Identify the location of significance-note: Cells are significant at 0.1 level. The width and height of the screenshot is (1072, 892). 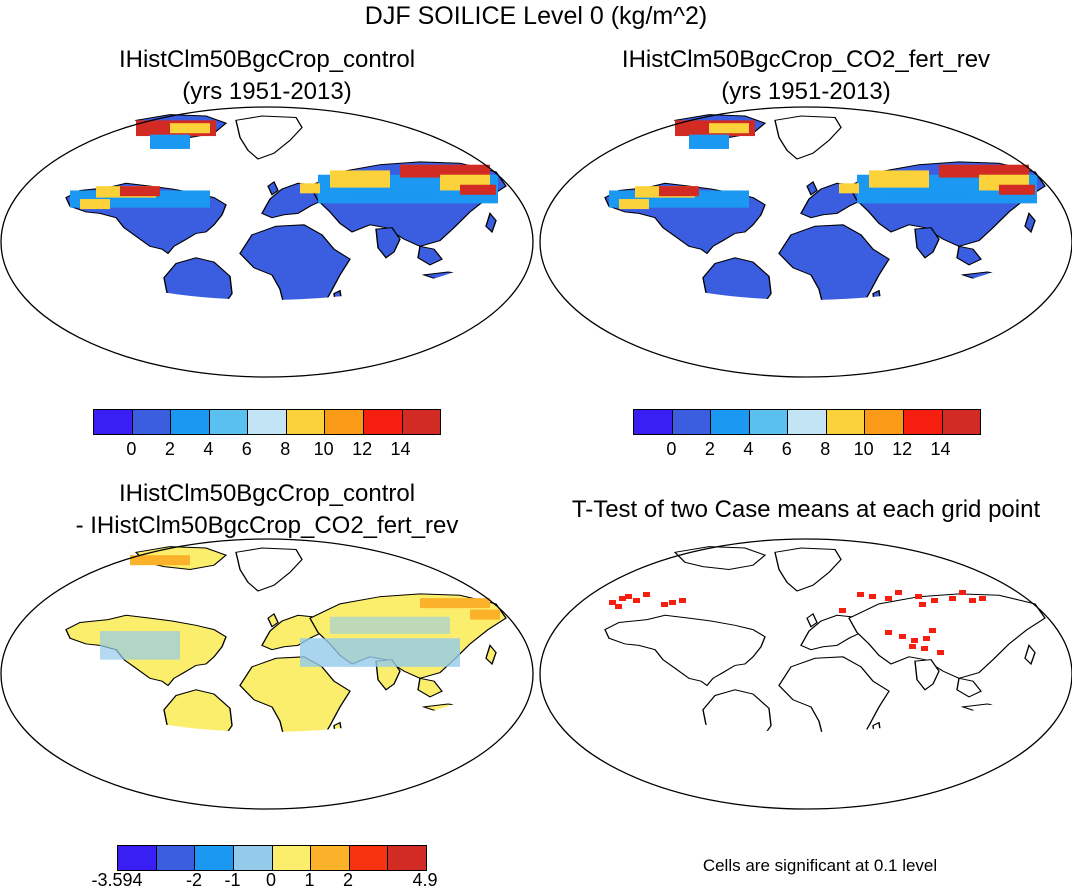
(820, 865).